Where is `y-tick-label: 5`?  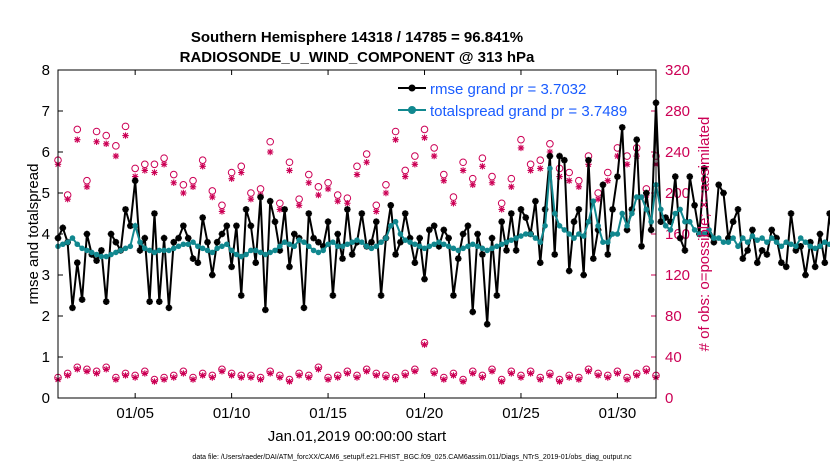 y-tick-label: 5 is located at coordinates (46, 193).